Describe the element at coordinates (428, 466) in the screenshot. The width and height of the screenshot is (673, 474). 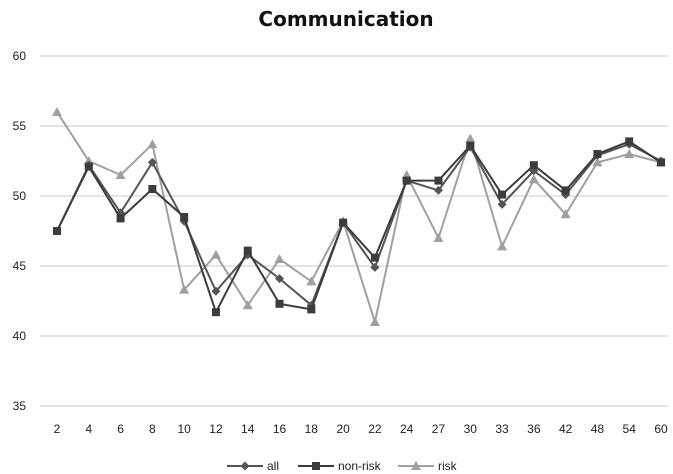
I see `legend-item-risk: risk` at that location.